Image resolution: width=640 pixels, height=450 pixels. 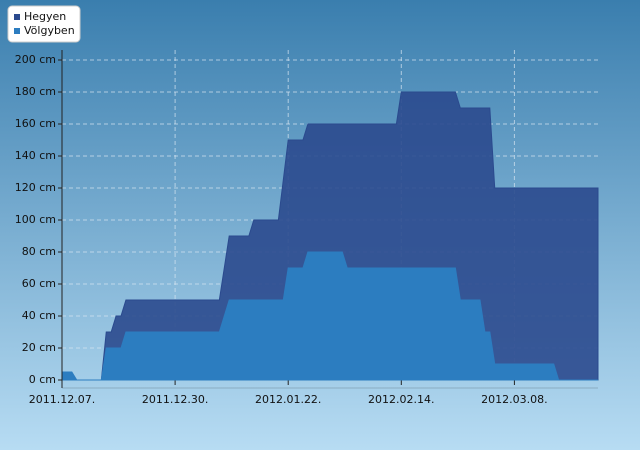 What do you see at coordinates (42, 379) in the screenshot?
I see `y-tick-label: 0 cm` at bounding box center [42, 379].